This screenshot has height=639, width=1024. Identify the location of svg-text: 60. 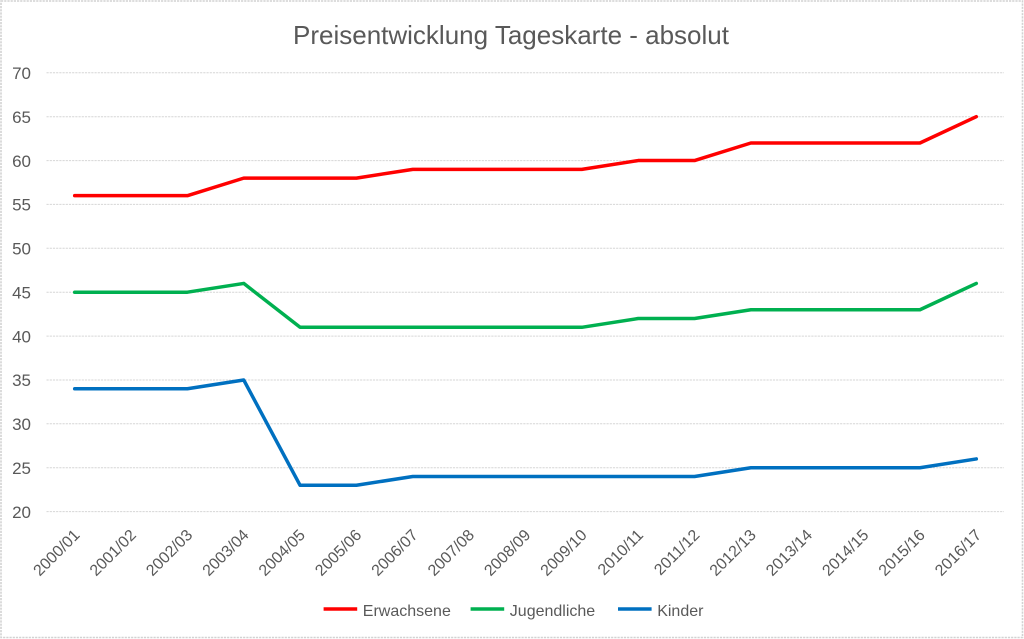
(21, 161).